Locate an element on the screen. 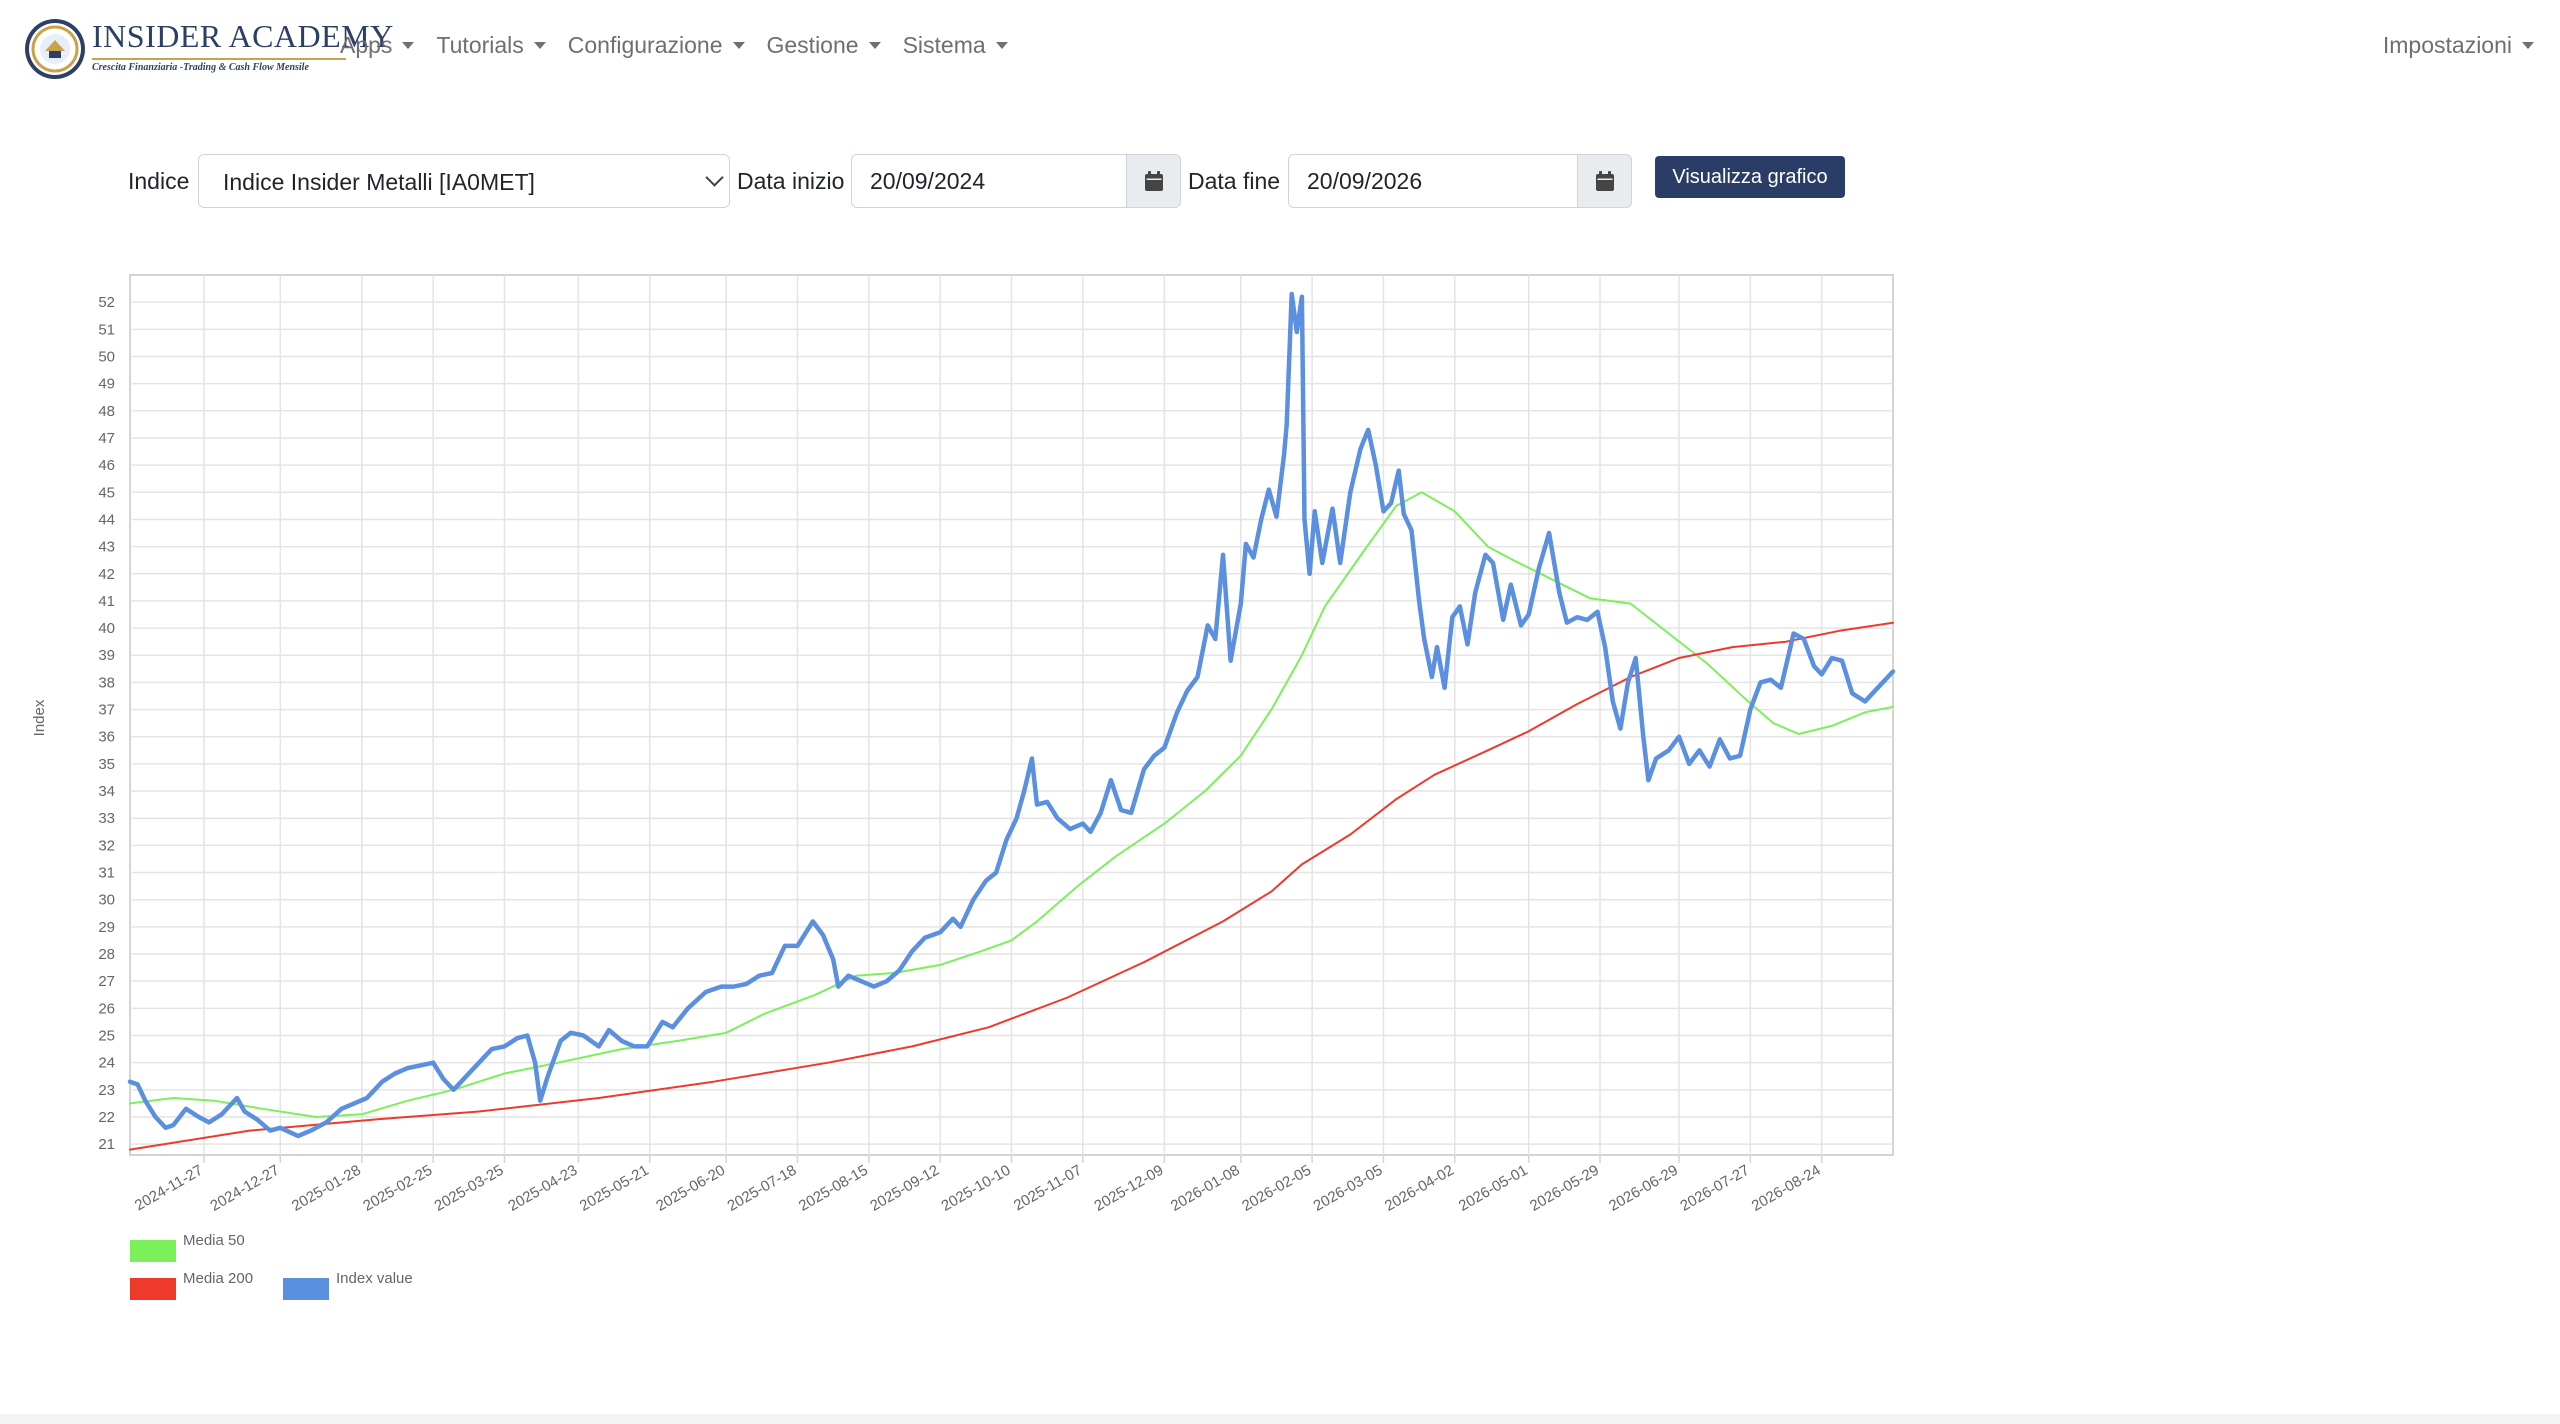 This screenshot has width=2560, height=1424. footer-bar is located at coordinates (1280, 1419).